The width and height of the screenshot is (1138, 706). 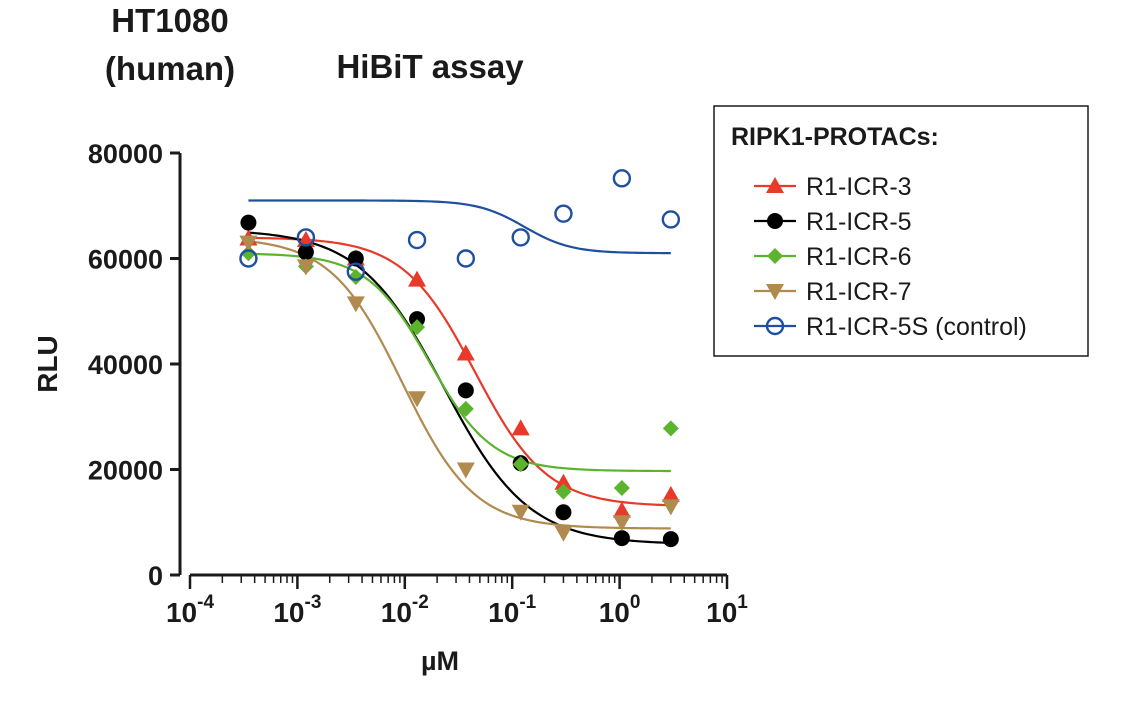 I want to click on legend-label-r1-icr-7: R1-ICR-7, so click(x=859, y=292).